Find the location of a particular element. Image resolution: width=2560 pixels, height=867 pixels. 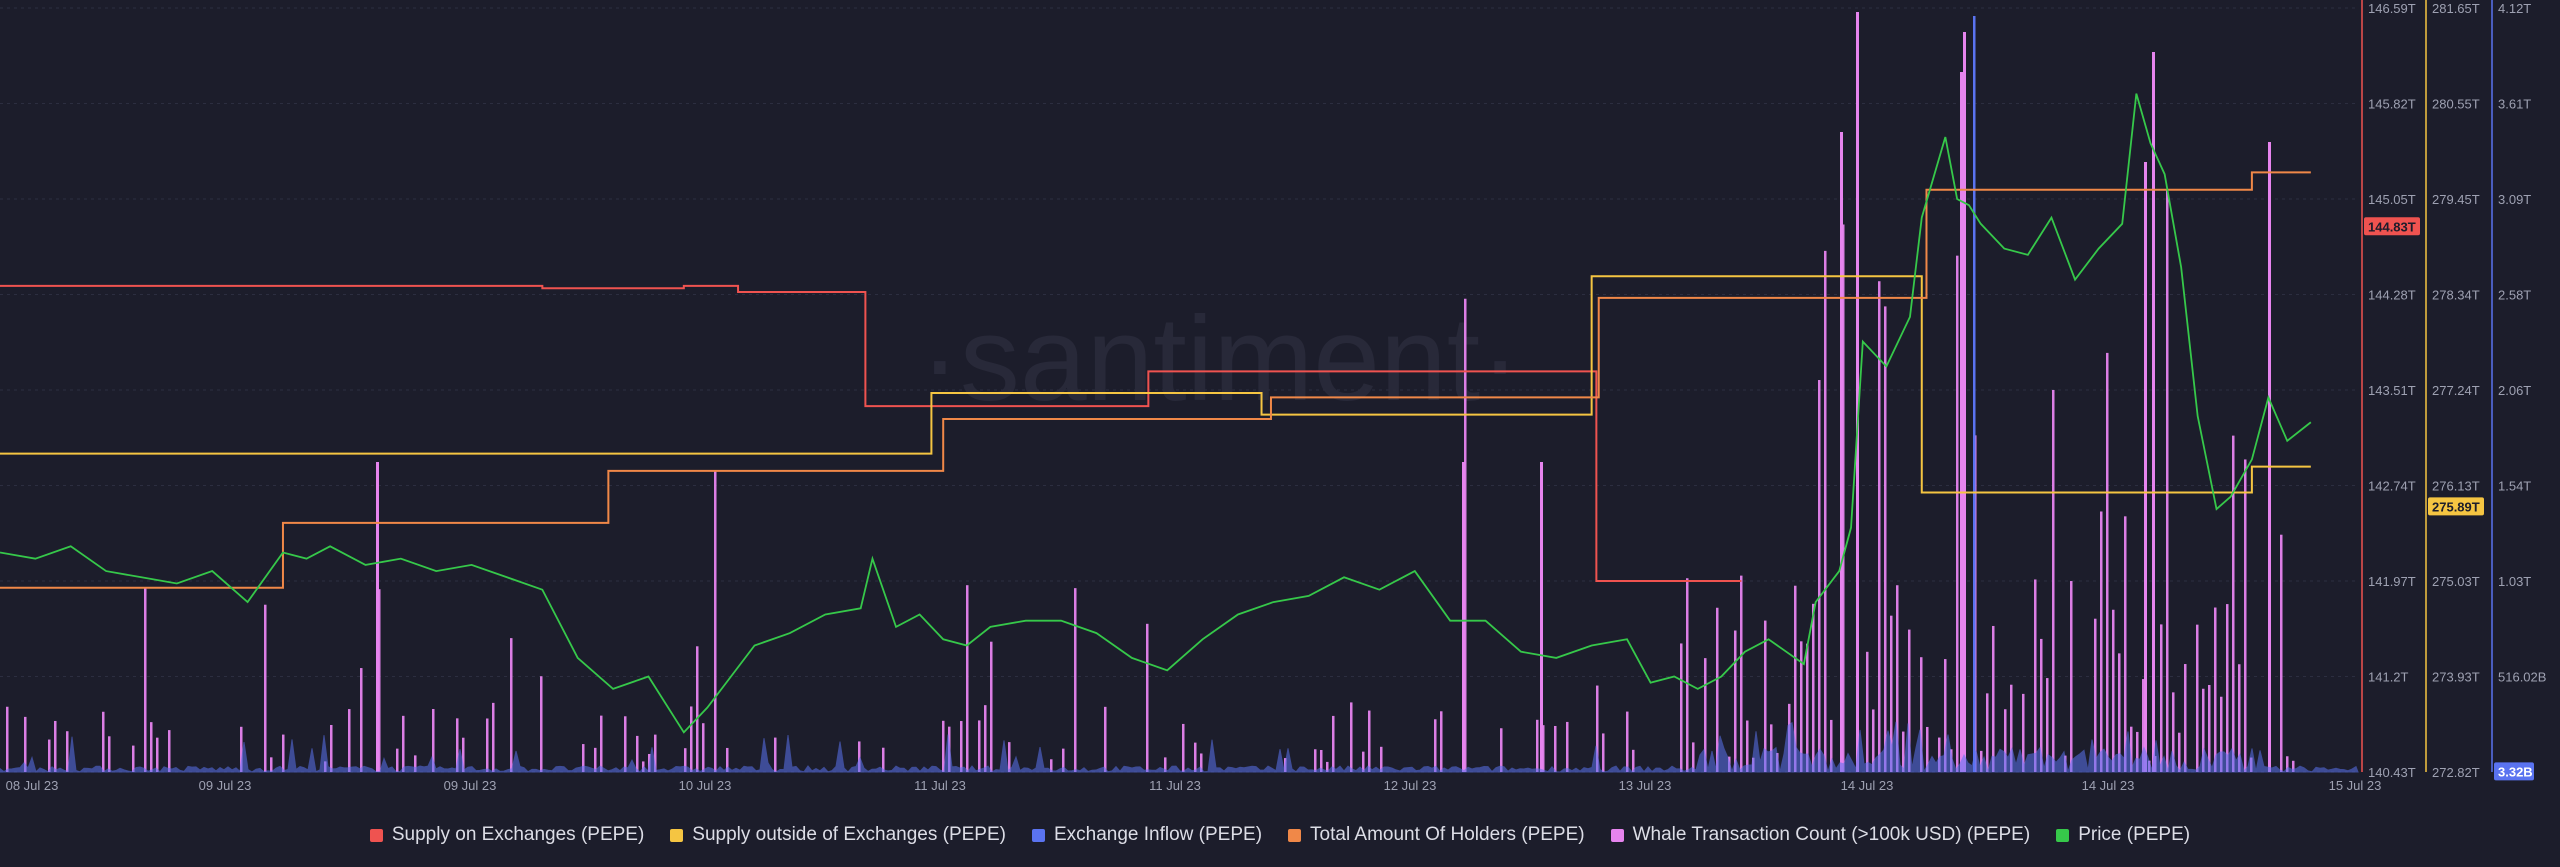

y-tick-label: 141.2T is located at coordinates (2388, 677).